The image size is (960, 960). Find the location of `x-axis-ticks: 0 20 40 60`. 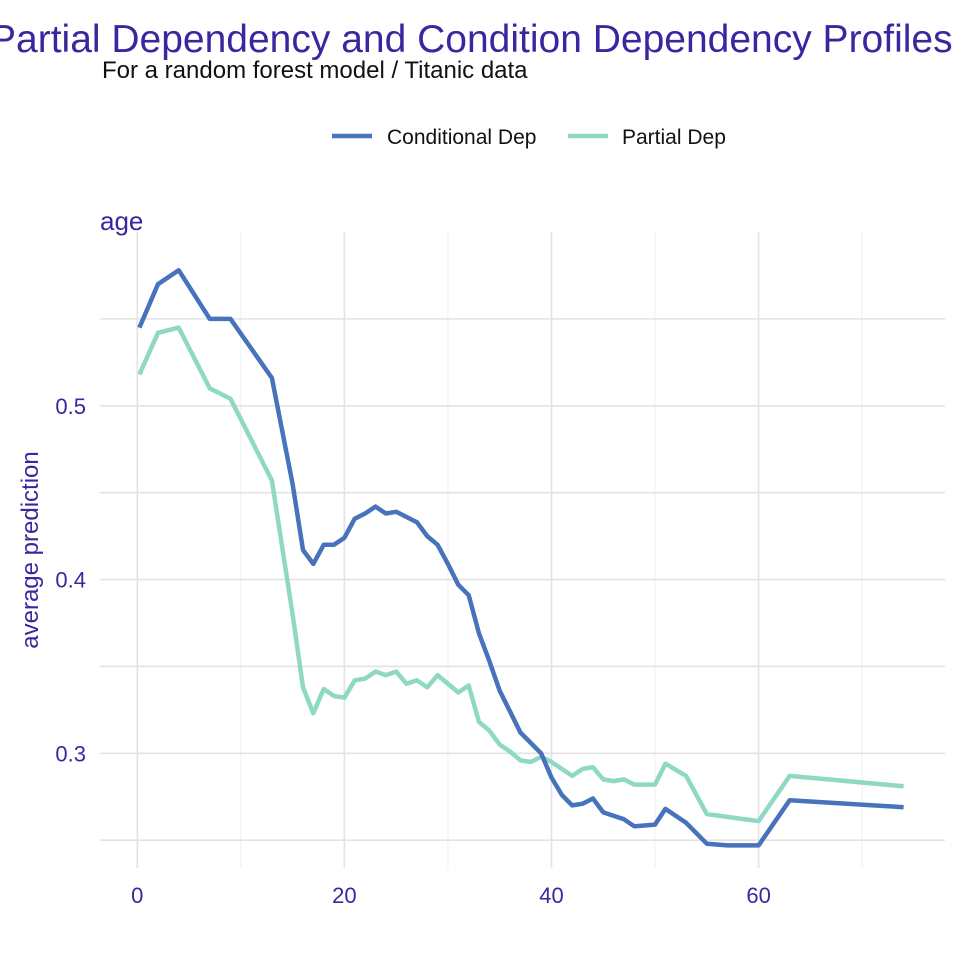

x-axis-ticks: 0 20 40 60 is located at coordinates (451, 895).